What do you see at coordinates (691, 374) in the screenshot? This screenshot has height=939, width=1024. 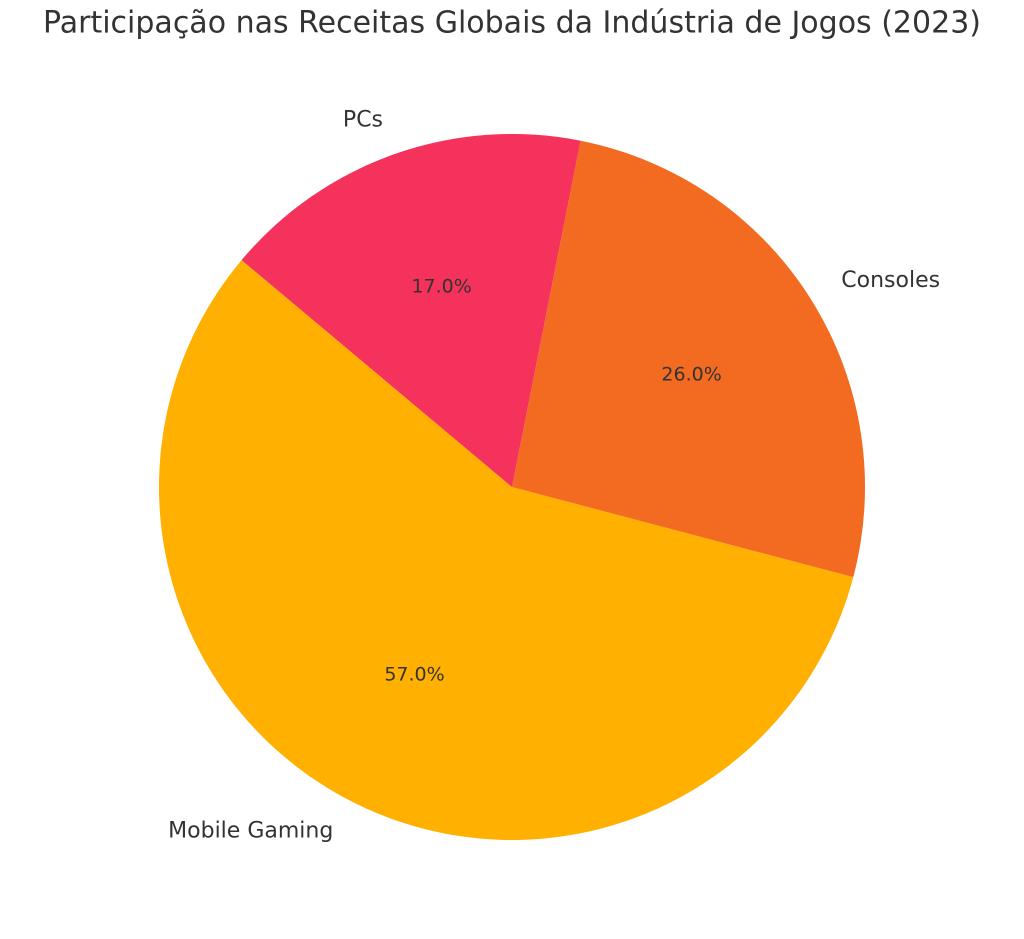 I see `value-label: 26.0%` at bounding box center [691, 374].